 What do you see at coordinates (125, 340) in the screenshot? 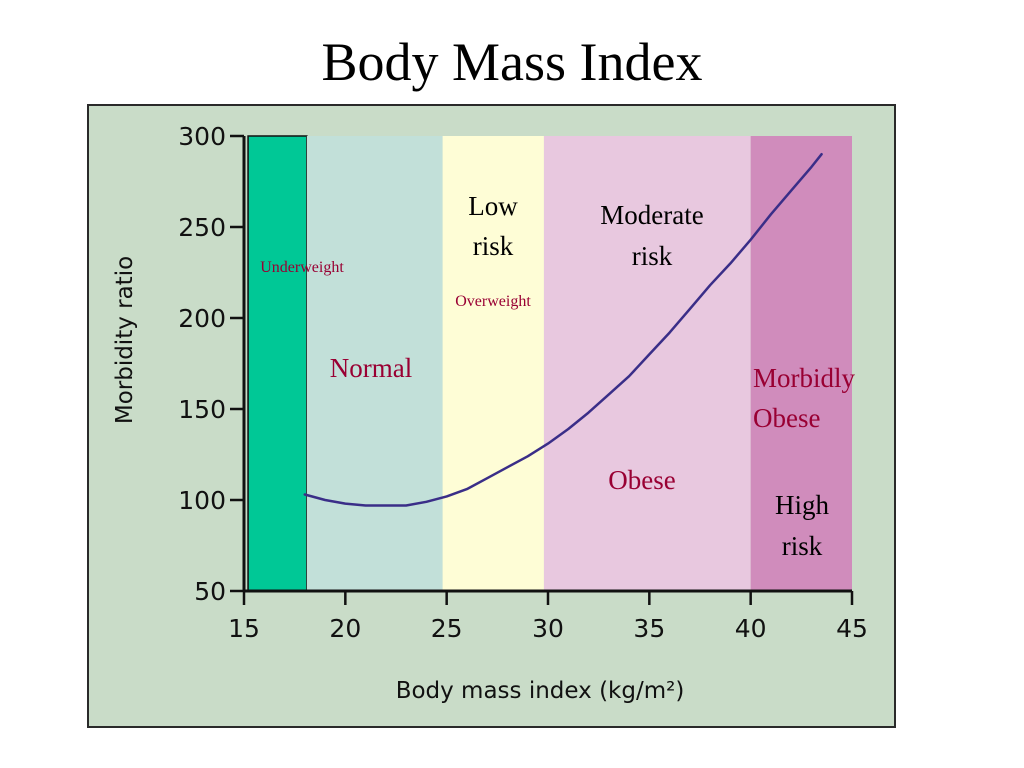
I see `y-axis-label: Morbidity ratio` at bounding box center [125, 340].